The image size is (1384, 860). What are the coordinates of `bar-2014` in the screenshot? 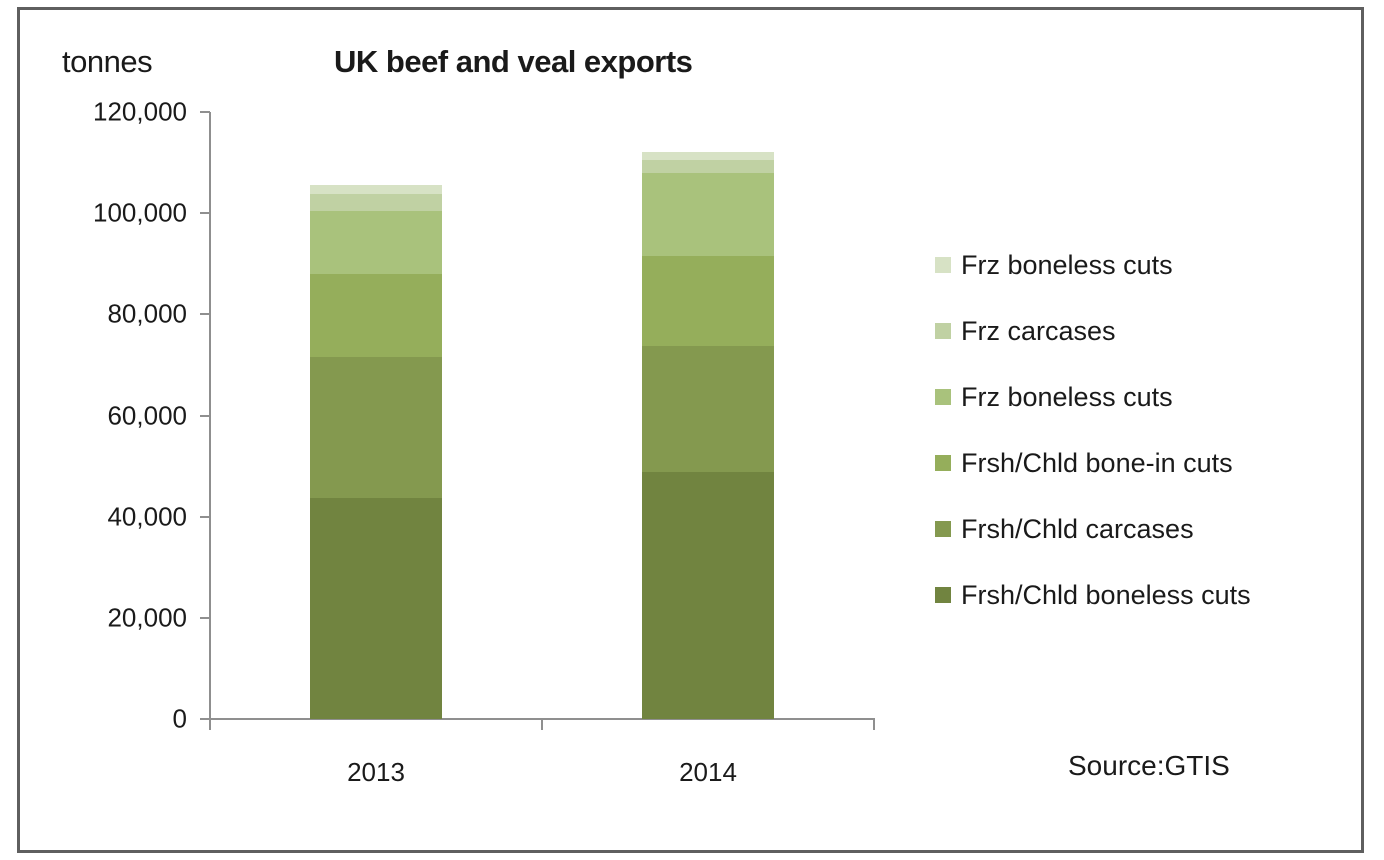 It's located at (708, 430).